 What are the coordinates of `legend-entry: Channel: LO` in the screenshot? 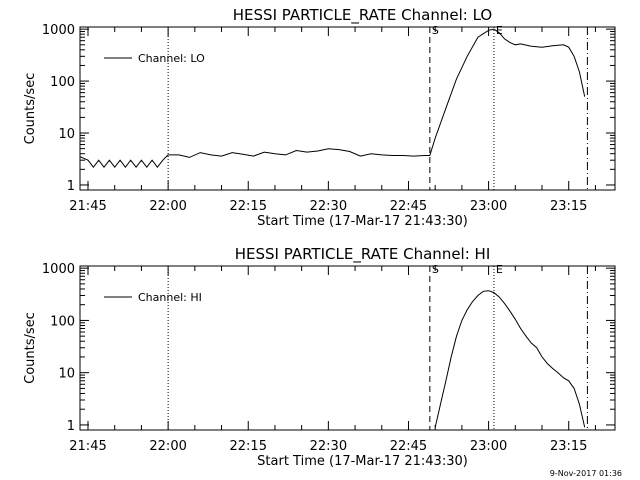 It's located at (171, 58).